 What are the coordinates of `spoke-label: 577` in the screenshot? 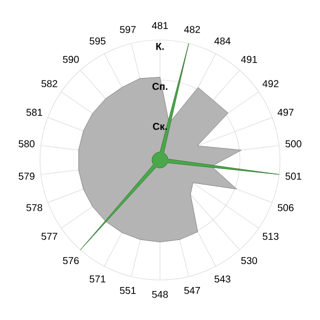 It's located at (49, 236).